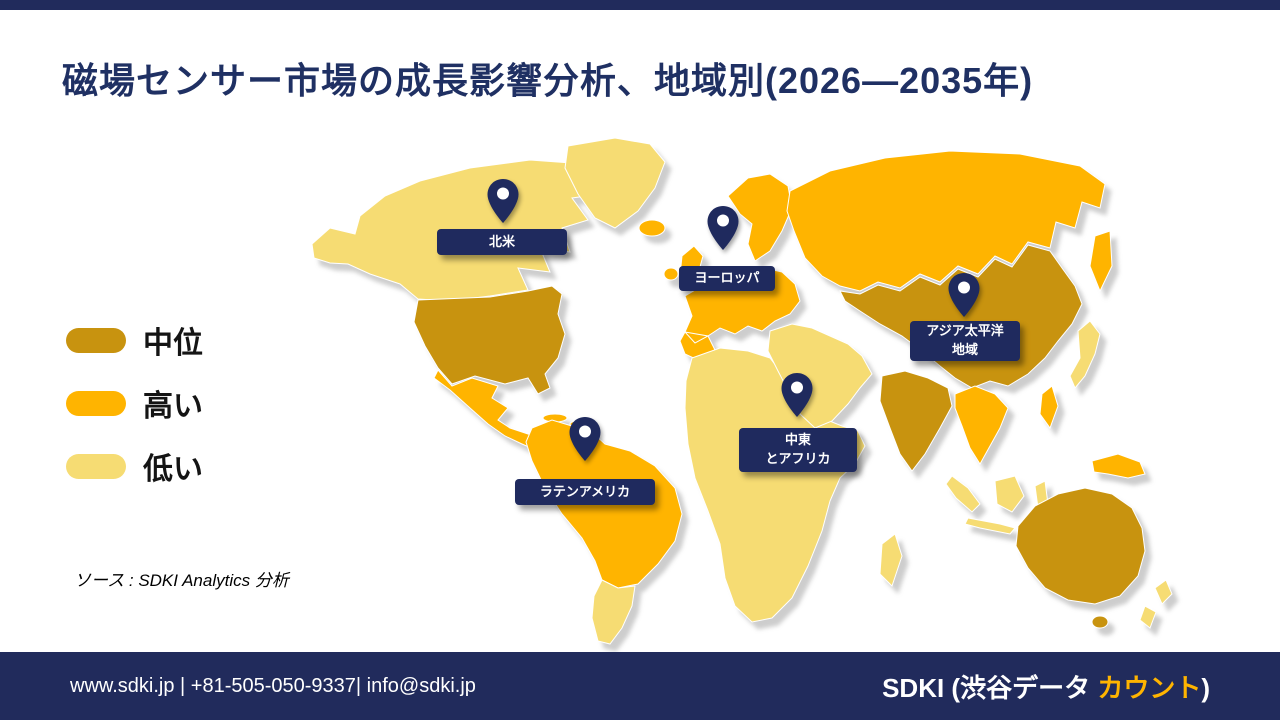 This screenshot has width=1280, height=720. Describe the element at coordinates (173, 343) in the screenshot. I see `legend-label-medium: 中位` at that location.